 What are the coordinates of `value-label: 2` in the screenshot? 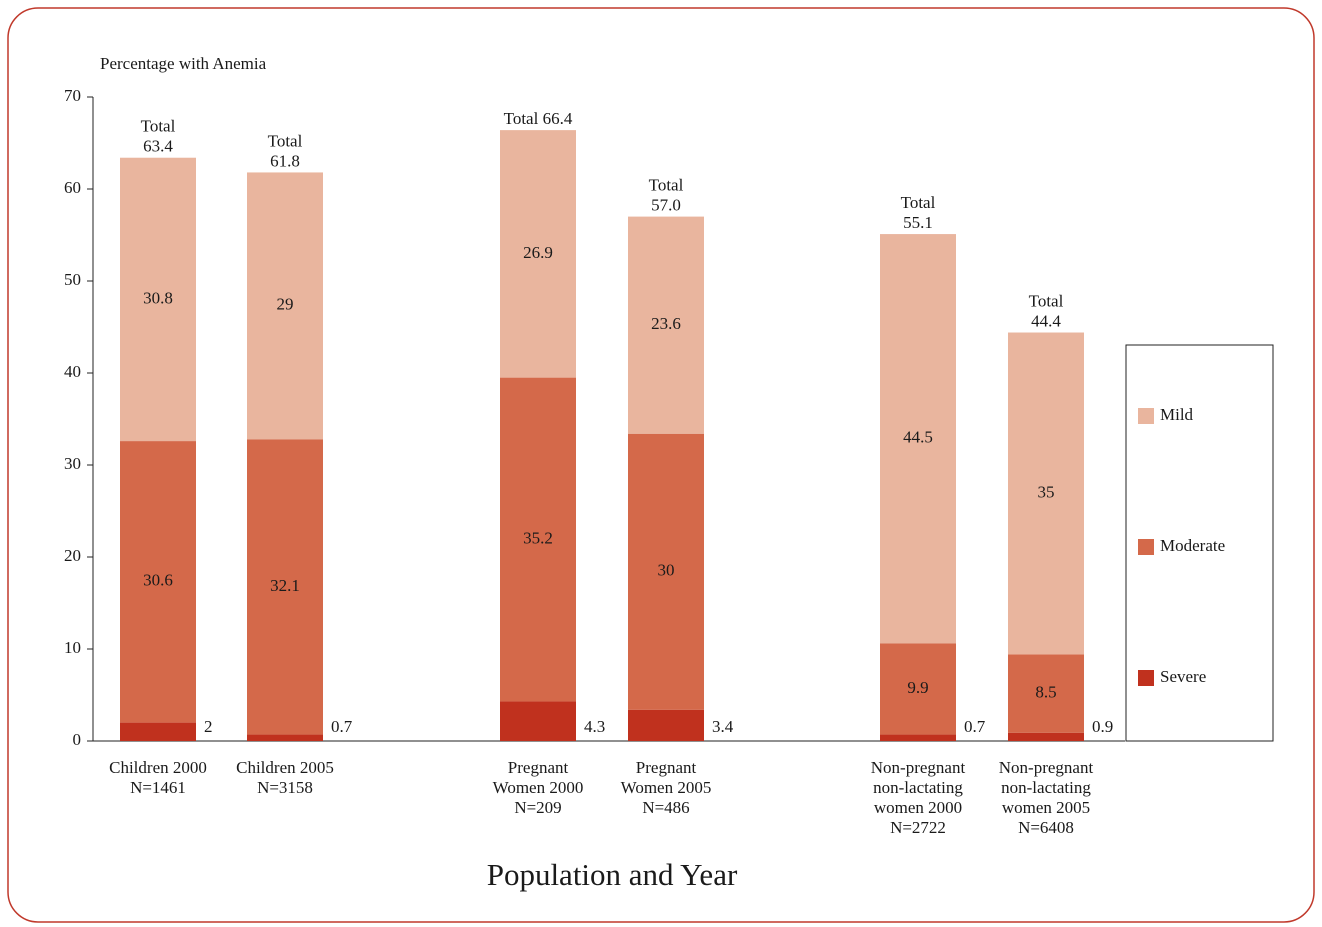 It's located at (208, 726).